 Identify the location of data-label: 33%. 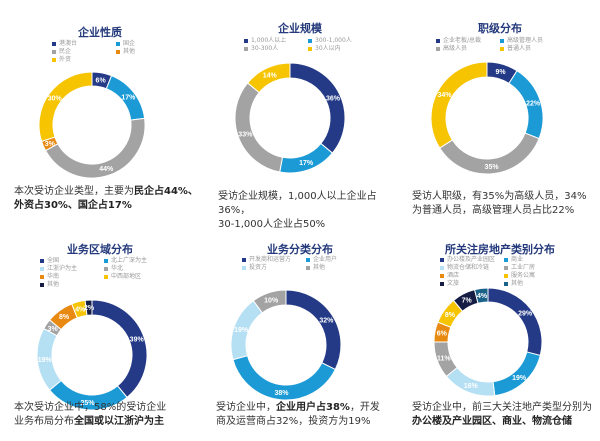
(245, 135).